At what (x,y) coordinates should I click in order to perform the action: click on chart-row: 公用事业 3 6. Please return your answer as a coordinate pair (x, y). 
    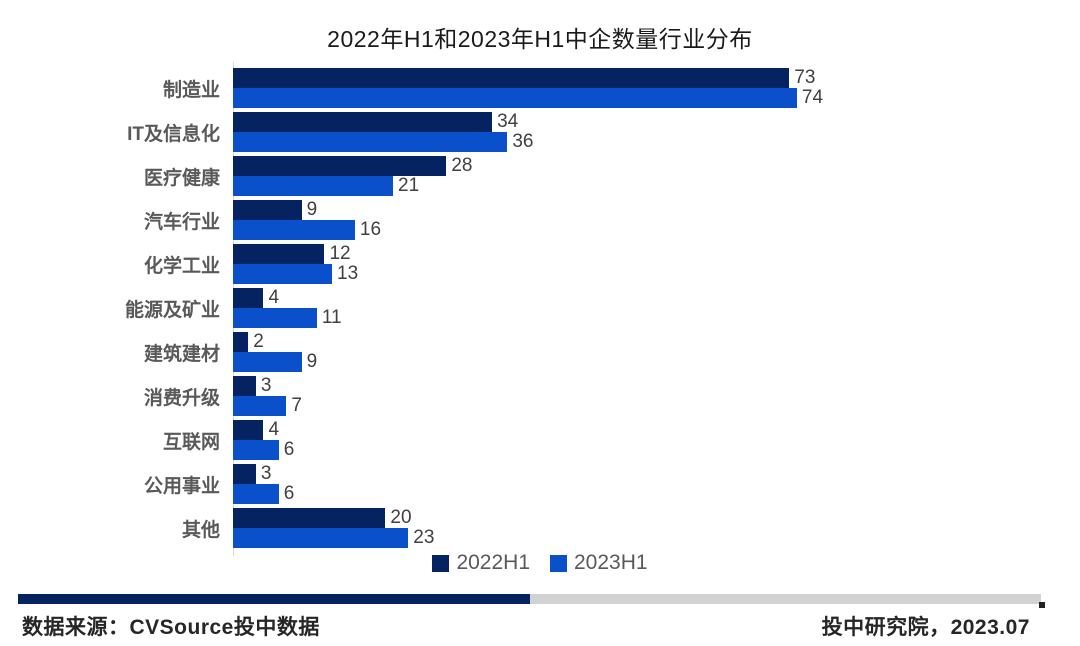
    Looking at the image, I should click on (540, 484).